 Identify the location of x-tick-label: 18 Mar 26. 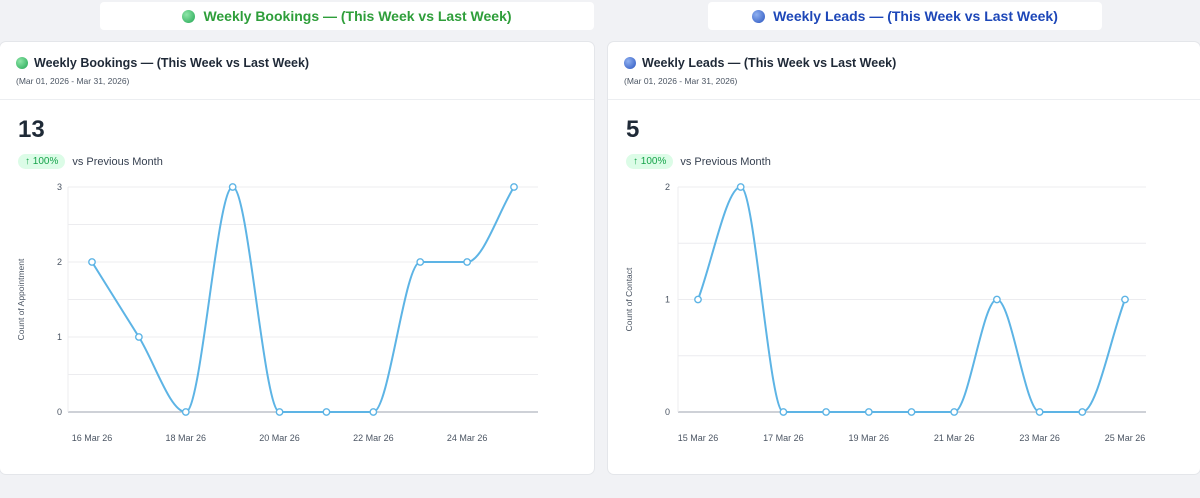
(186, 438).